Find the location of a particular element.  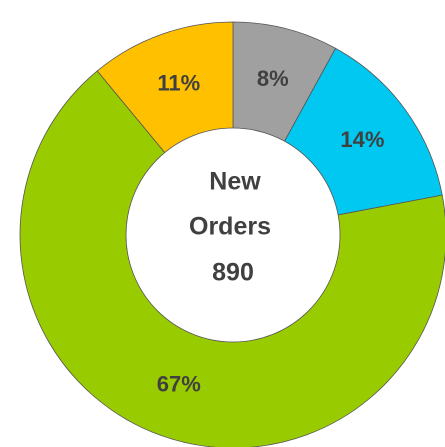

center-total: 890 is located at coordinates (233, 273).